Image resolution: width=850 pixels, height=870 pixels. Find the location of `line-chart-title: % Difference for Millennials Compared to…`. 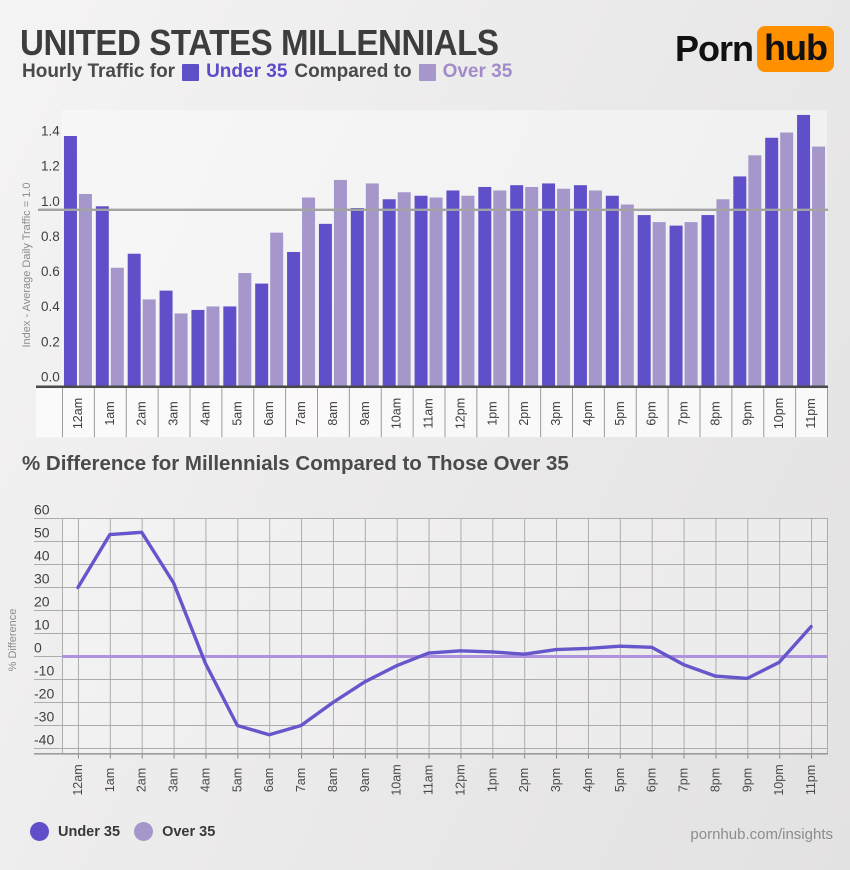

line-chart-title: % Difference for Millennials Compared to… is located at coordinates (295, 463).